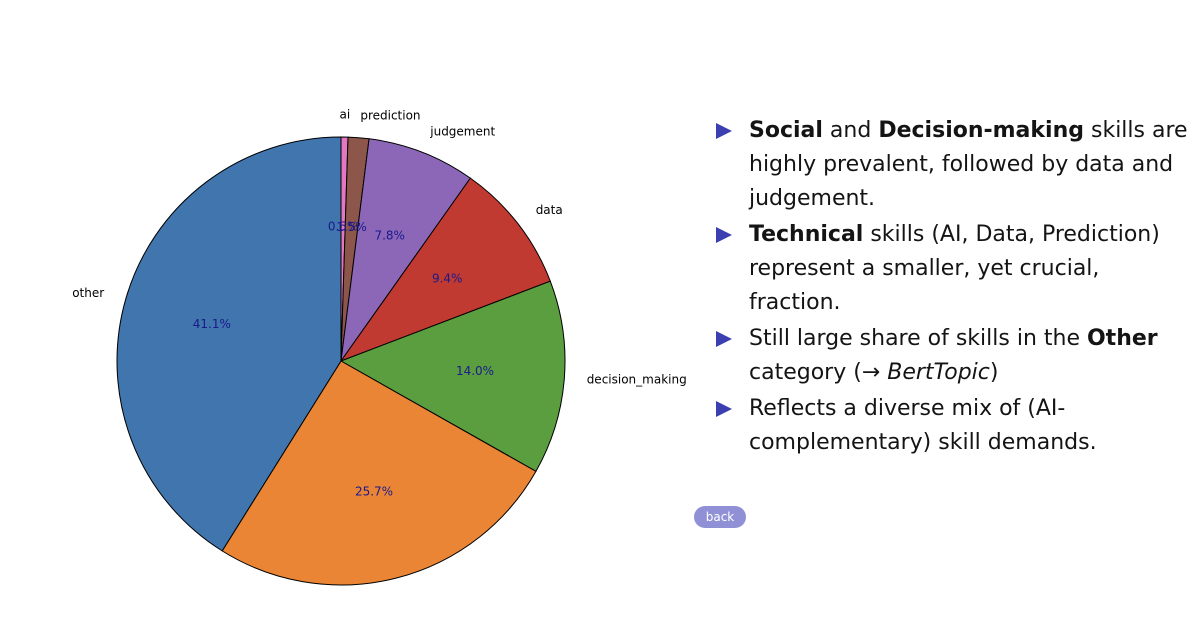 The width and height of the screenshot is (1200, 627). Describe the element at coordinates (637, 380) in the screenshot. I see `slice-category-label: decision_making` at that location.